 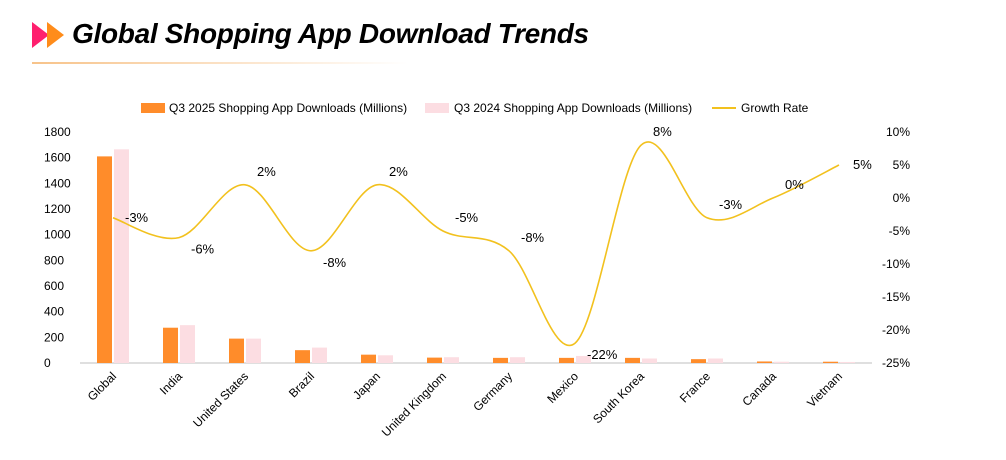 I want to click on right-tick-label: 0%, so click(x=902, y=198).